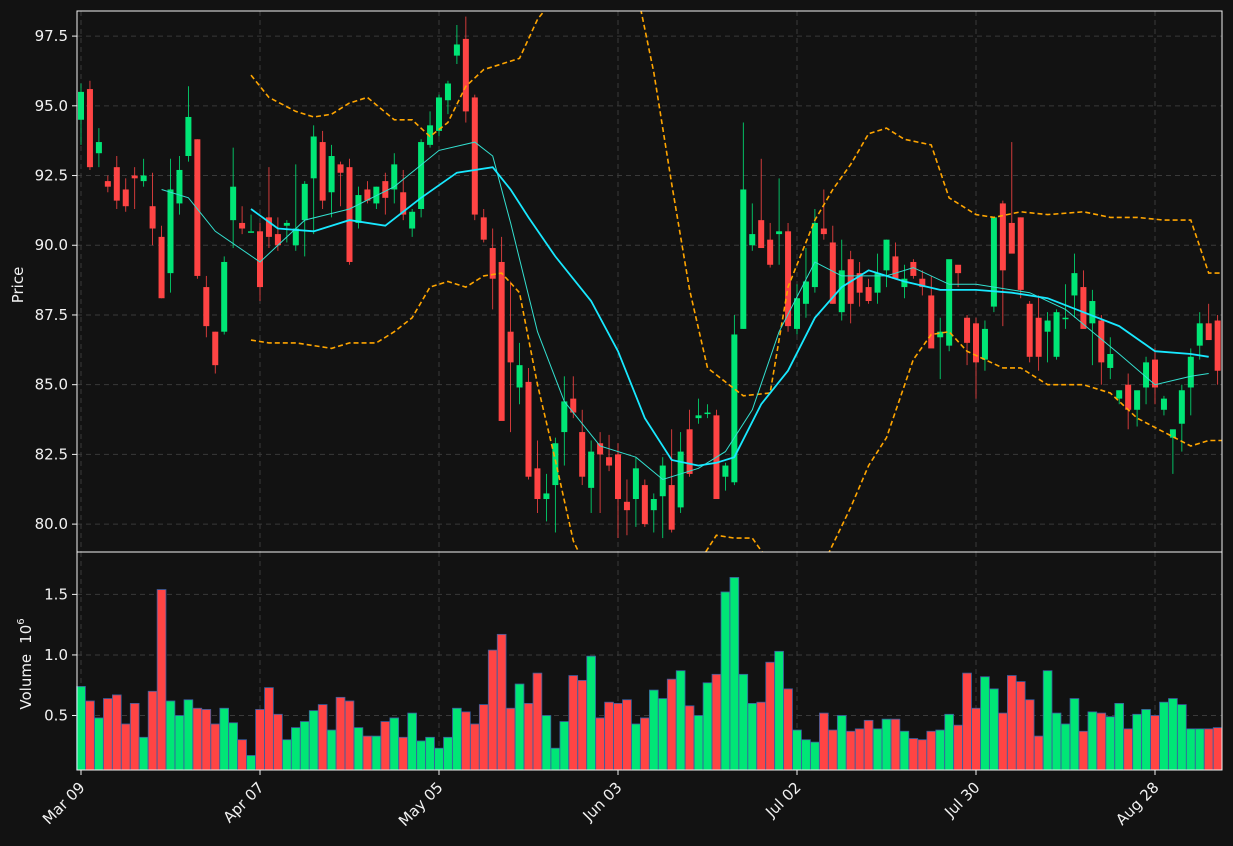 The width and height of the screenshot is (1233, 846). What do you see at coordinates (961, 799) in the screenshot?
I see `x-tick-label: Jul 30` at bounding box center [961, 799].